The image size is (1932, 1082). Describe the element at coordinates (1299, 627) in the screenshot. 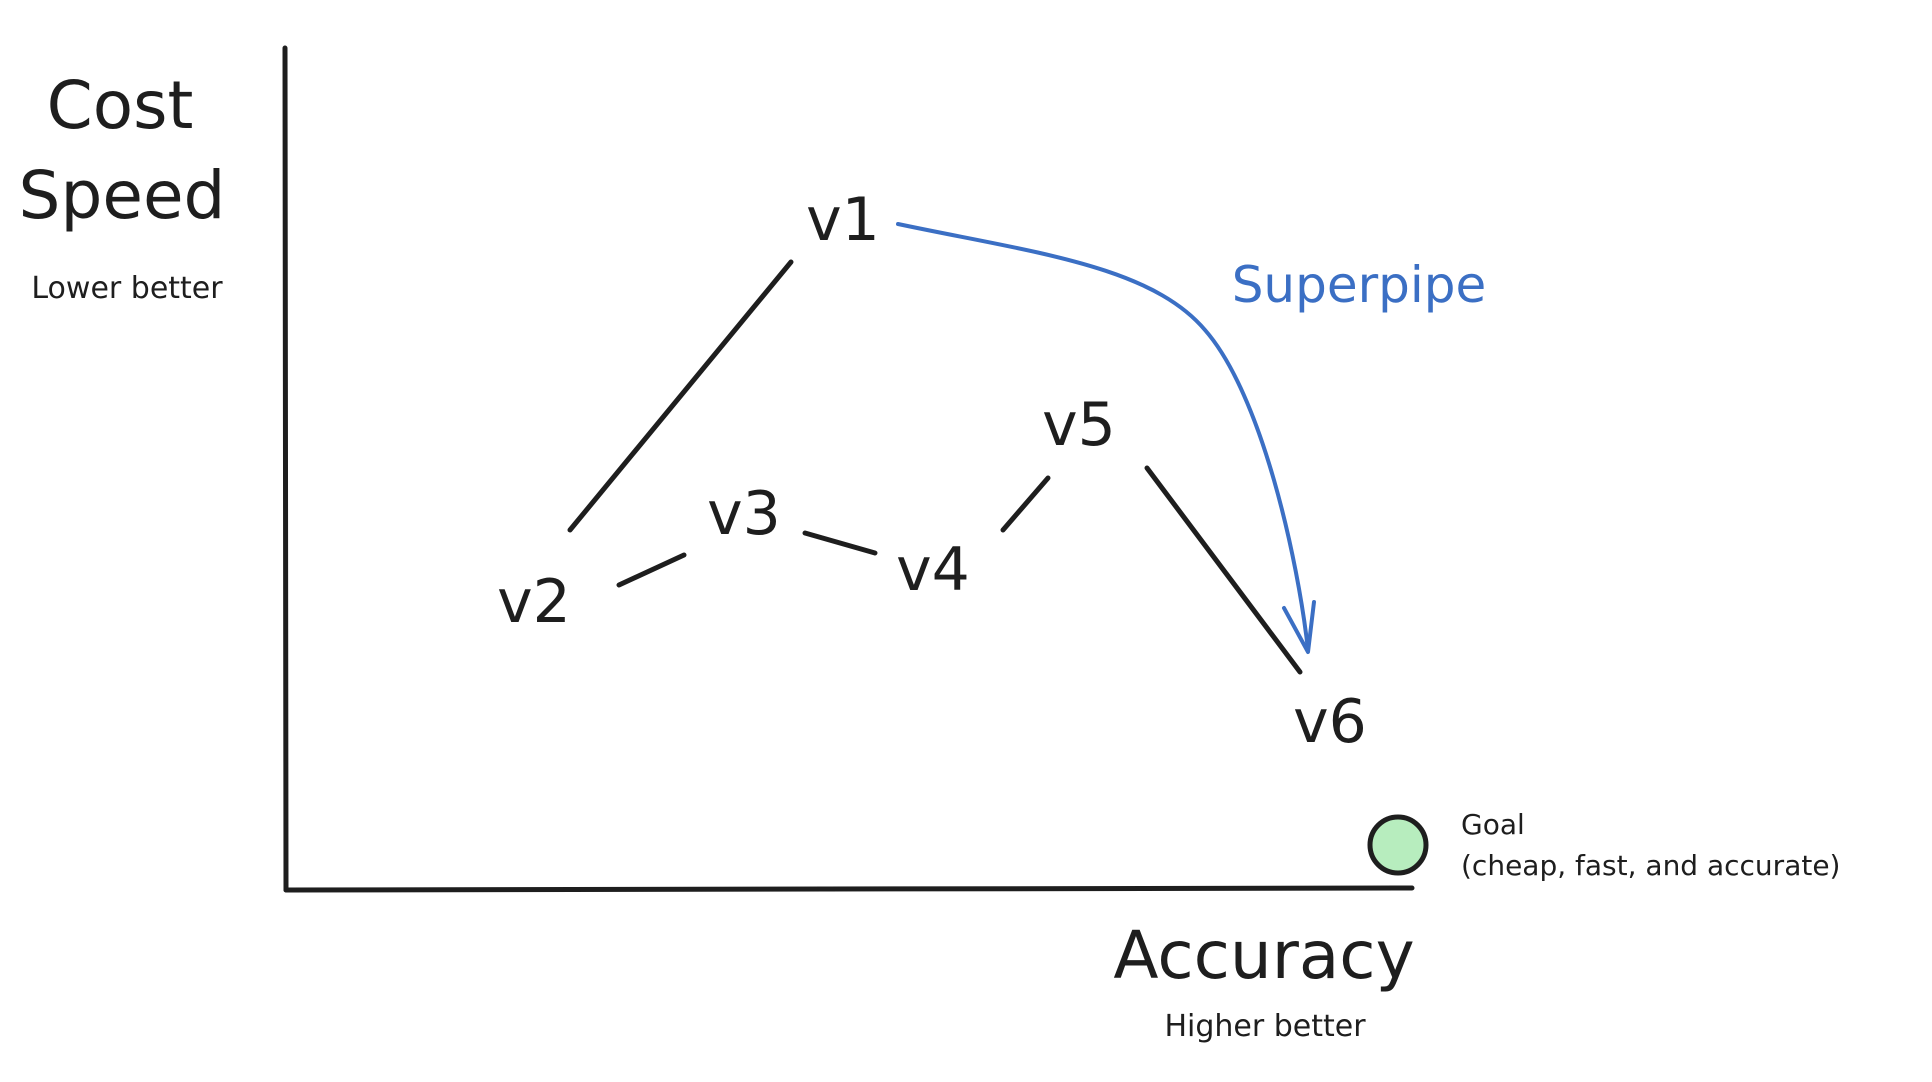

I see `superpipe-arrowhead-icon` at that location.